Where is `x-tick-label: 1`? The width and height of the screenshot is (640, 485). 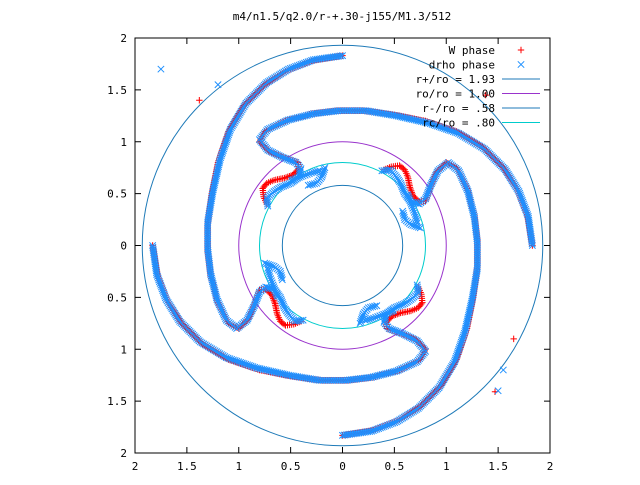
x-tick-label: 1 is located at coordinates (446, 466).